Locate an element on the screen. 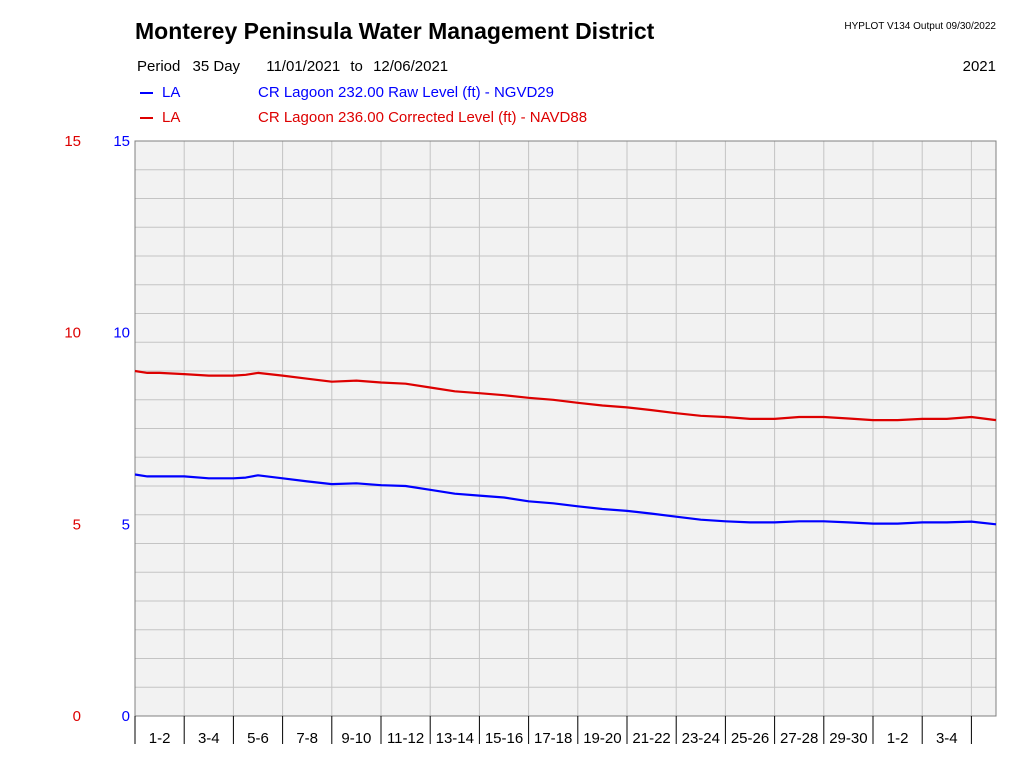 The width and height of the screenshot is (1024, 768). left-axis-tick-label: 5 is located at coordinates (77, 524).